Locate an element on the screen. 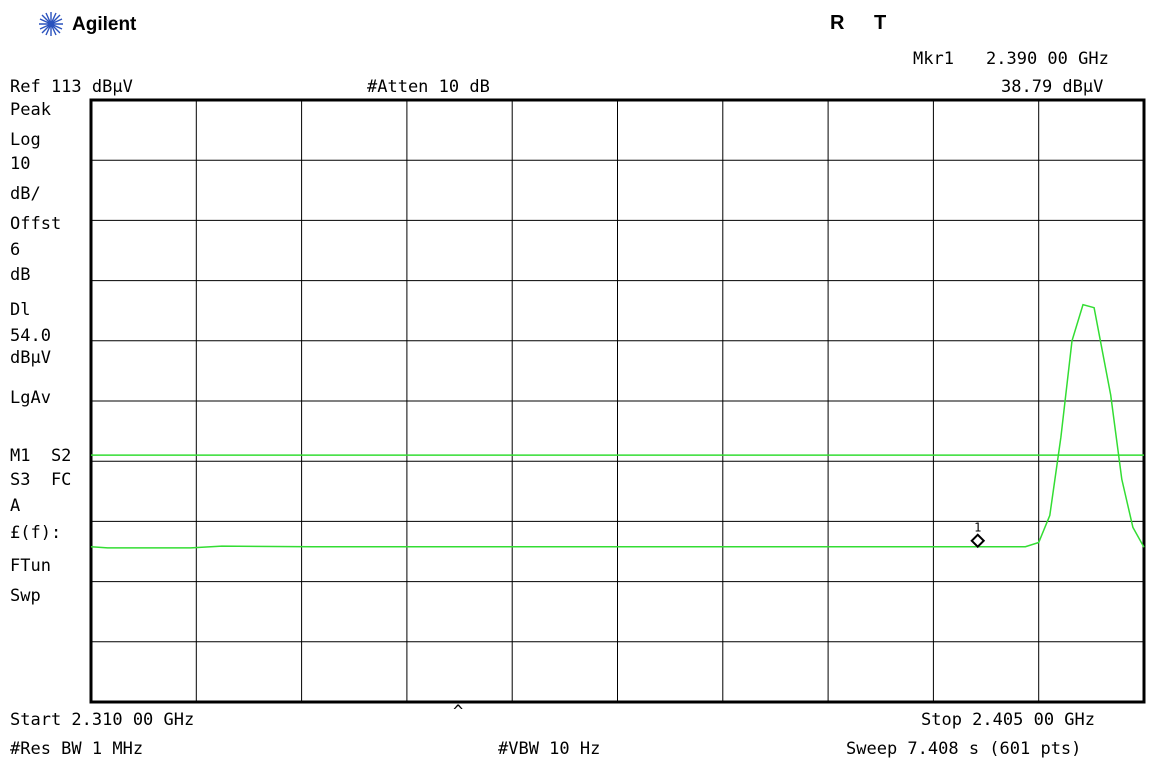 This screenshot has width=1151, height=763. swp-label: Swp is located at coordinates (25, 596).